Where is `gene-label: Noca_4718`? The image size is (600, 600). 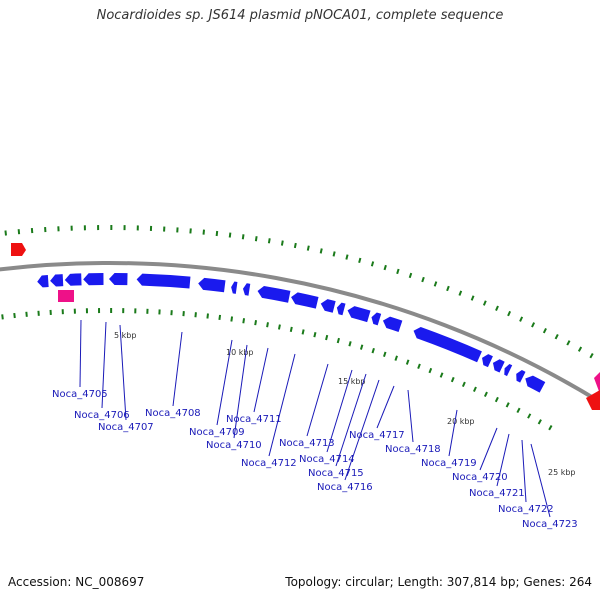
gene-label: Noca_4718 is located at coordinates (413, 449).